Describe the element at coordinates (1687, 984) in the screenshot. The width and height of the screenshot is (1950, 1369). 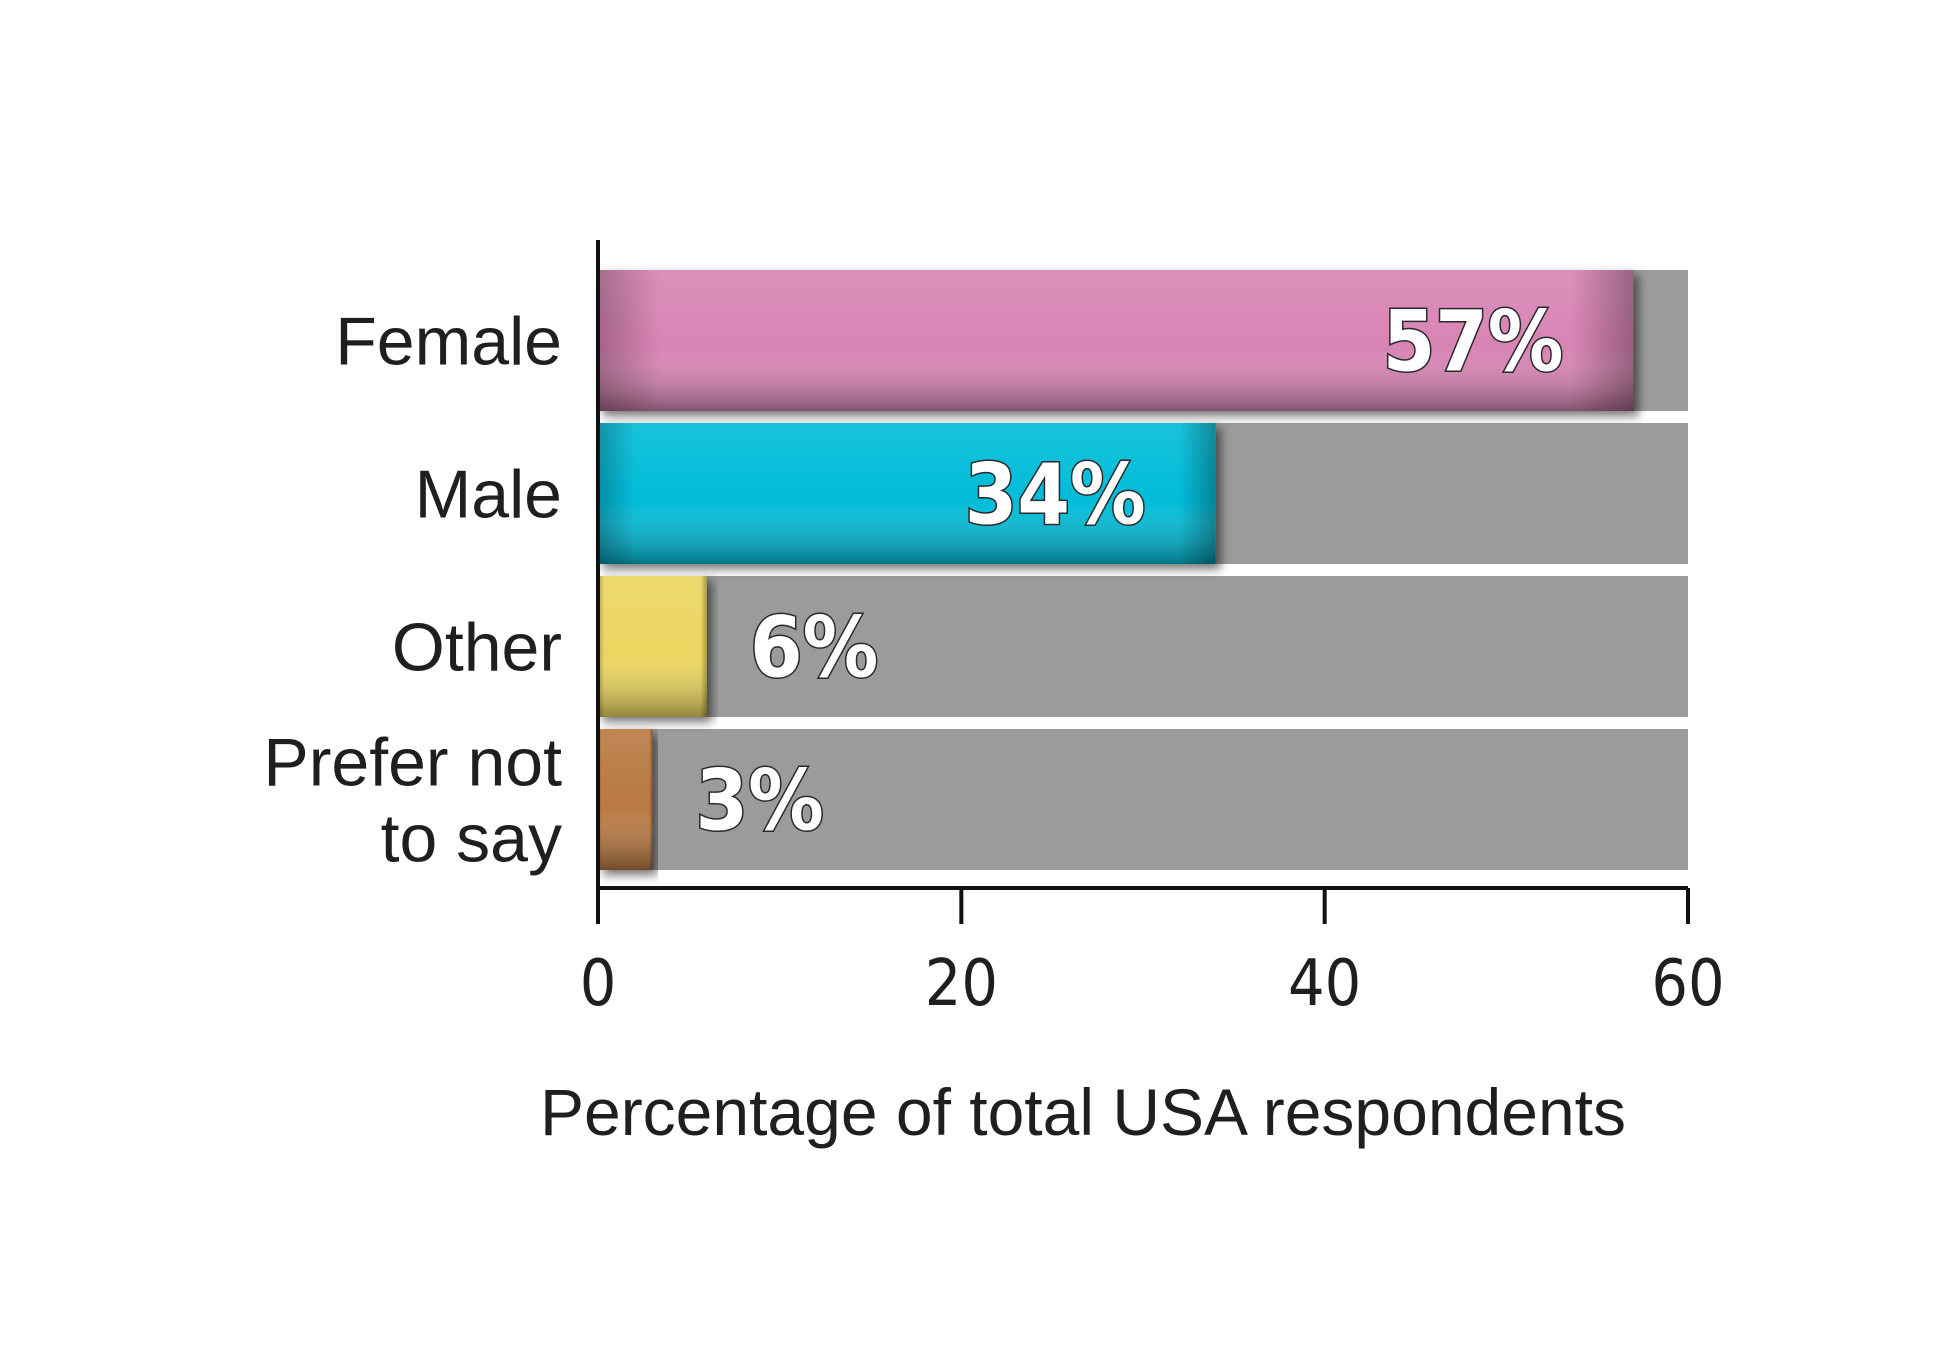
I see `x-tick-label: 60` at that location.